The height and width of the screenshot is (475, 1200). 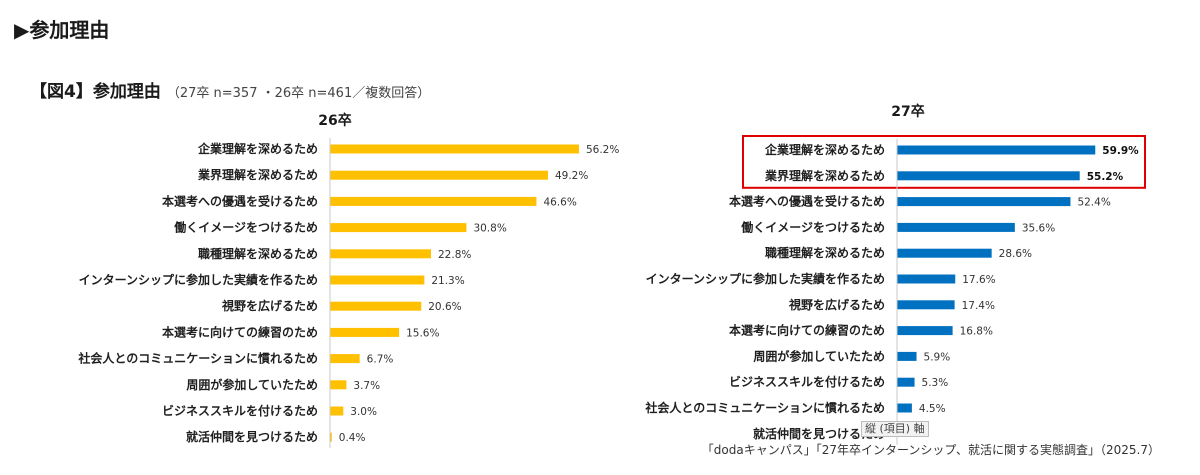 I want to click on value-label-26: 6.7%, so click(x=380, y=360).